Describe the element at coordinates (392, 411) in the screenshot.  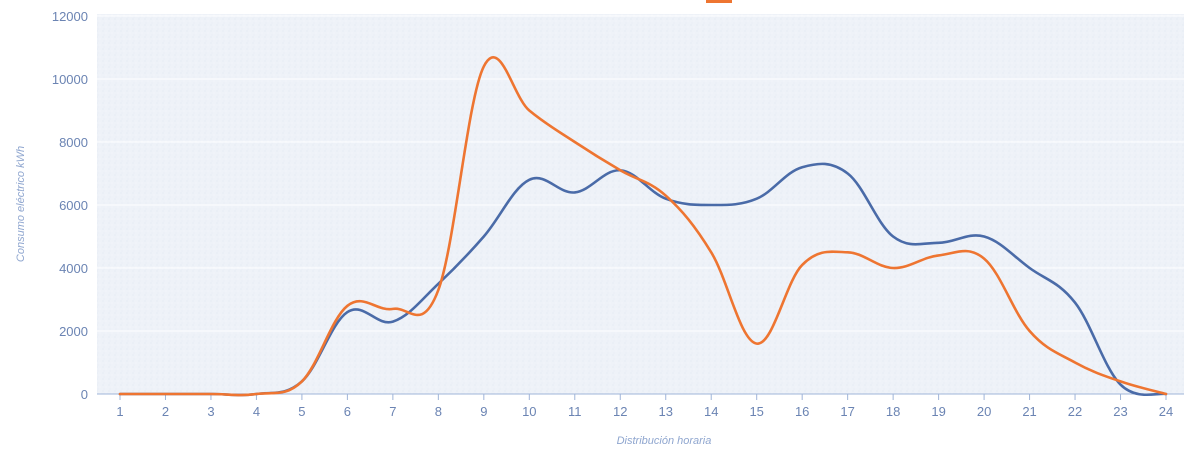
I see `x-tick-label: 7` at that location.